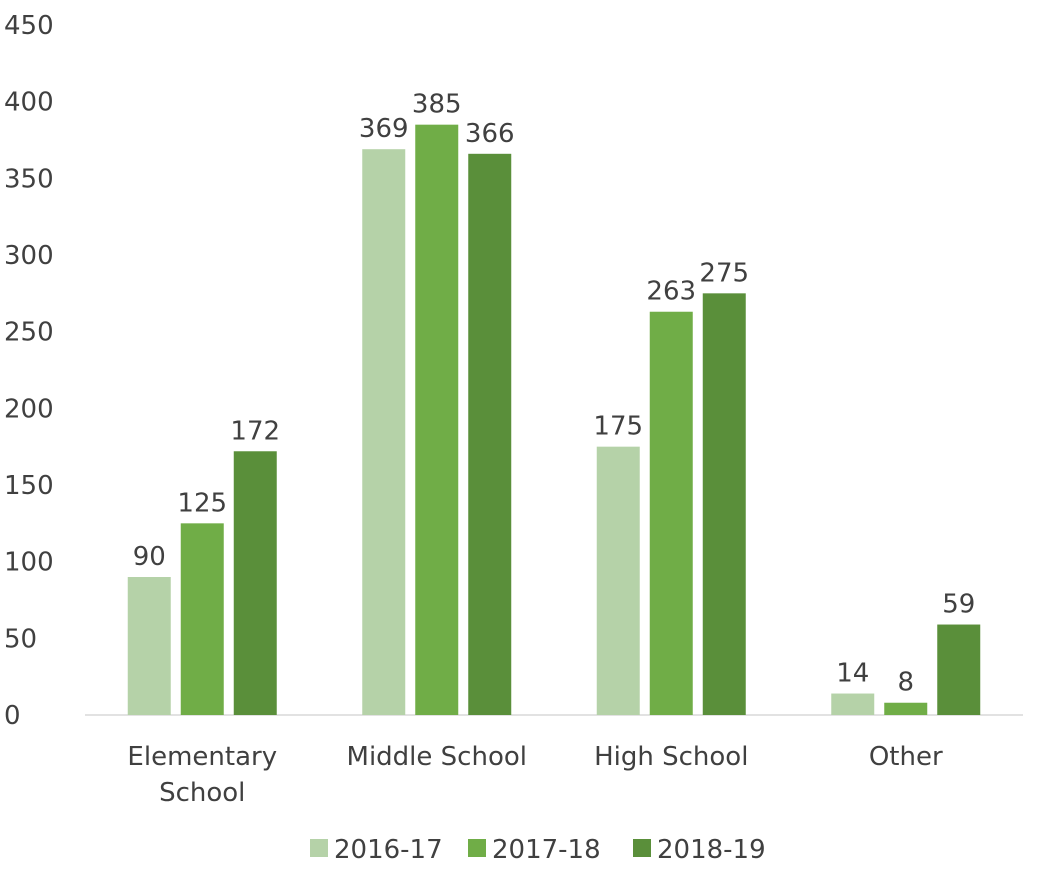  What do you see at coordinates (671, 757) in the screenshot?
I see `x-category-label: High School` at bounding box center [671, 757].